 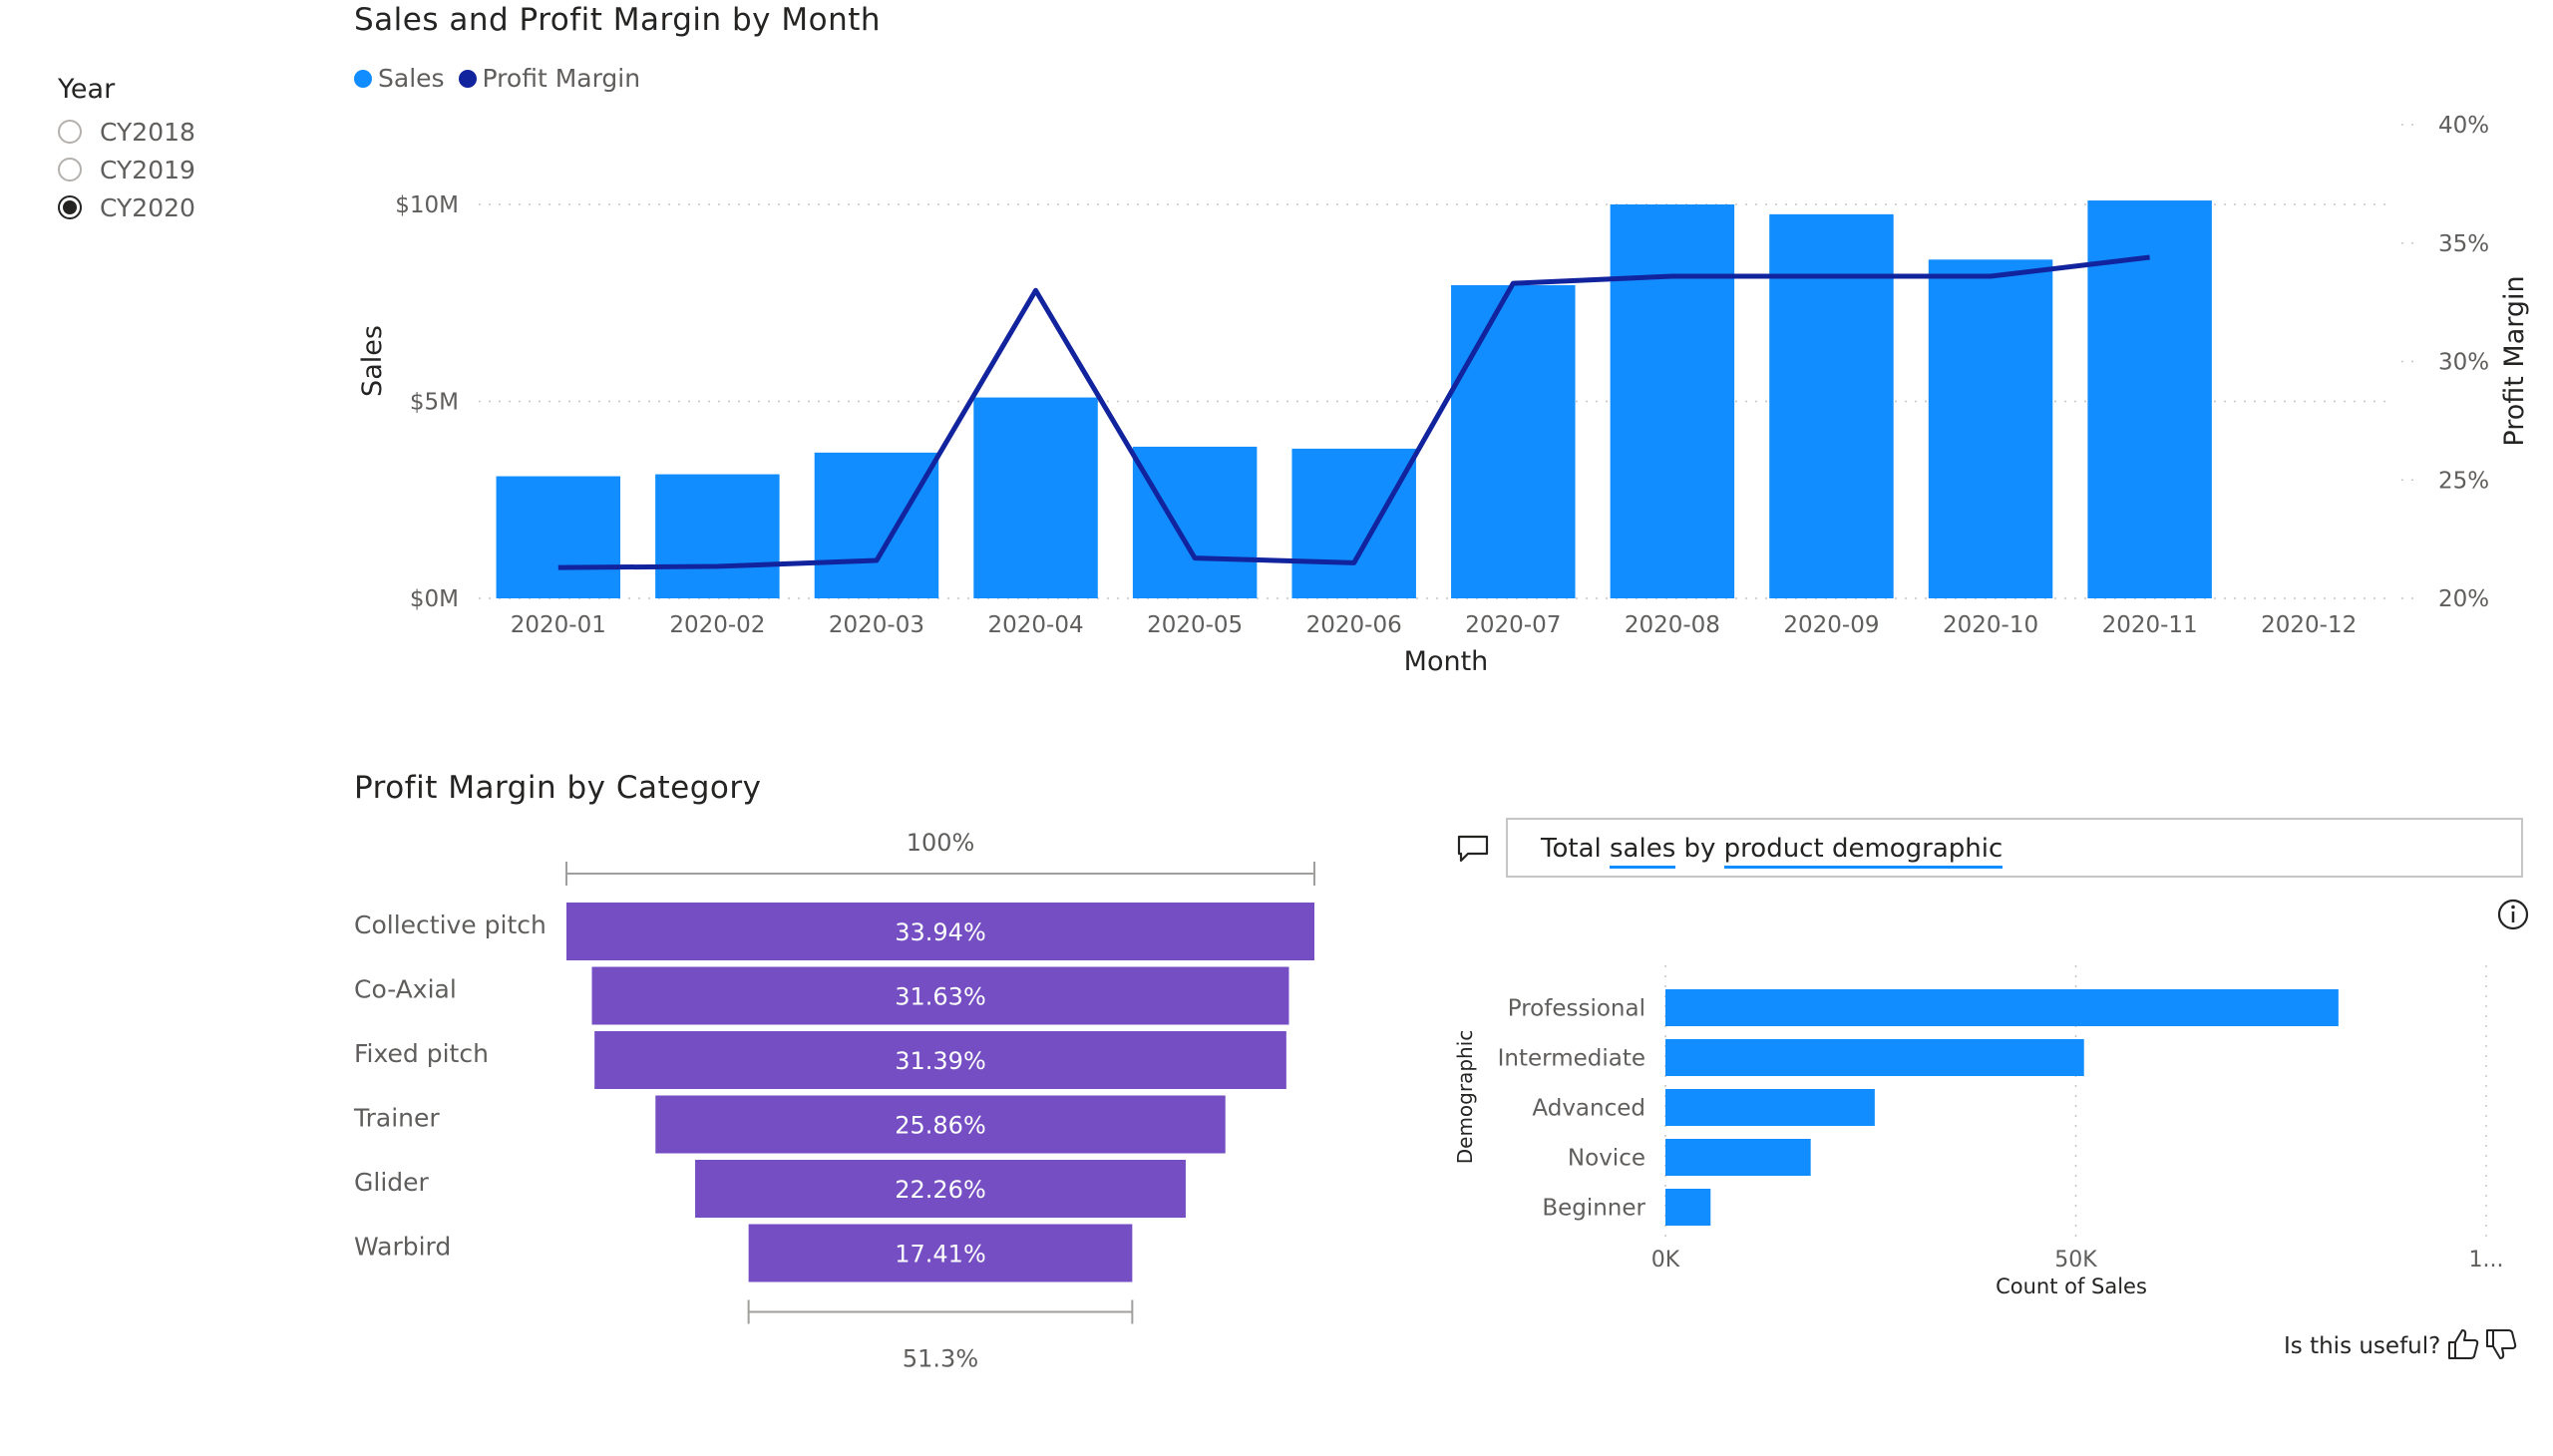 I want to click on funnel-category-label: Co-Axial, so click(x=406, y=989).